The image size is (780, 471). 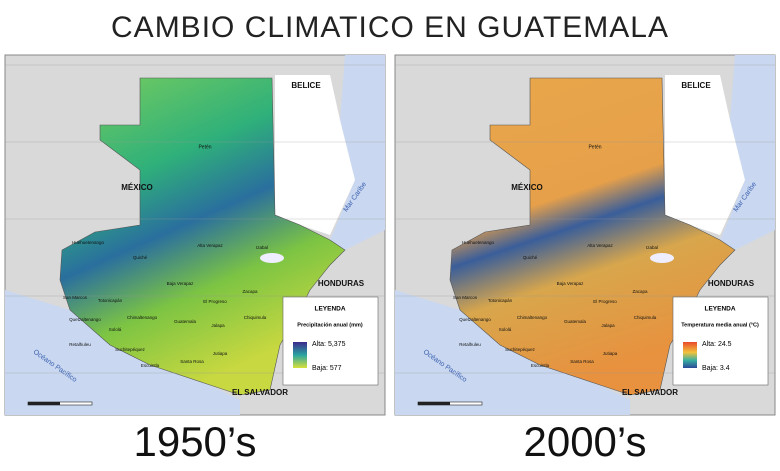 What do you see at coordinates (716, 368) in the screenshot?
I see `legend-low: Baja: 3.4` at bounding box center [716, 368].